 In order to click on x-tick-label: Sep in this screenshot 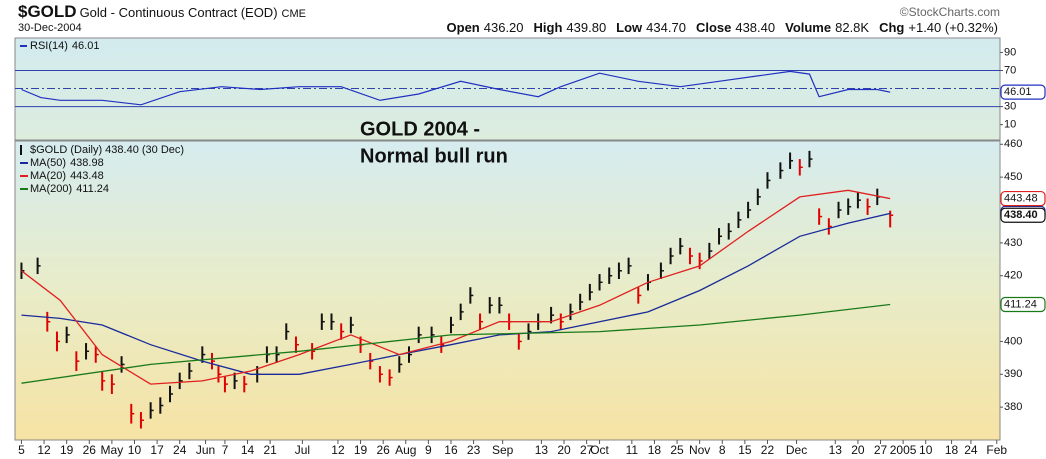, I will do `click(503, 450)`.